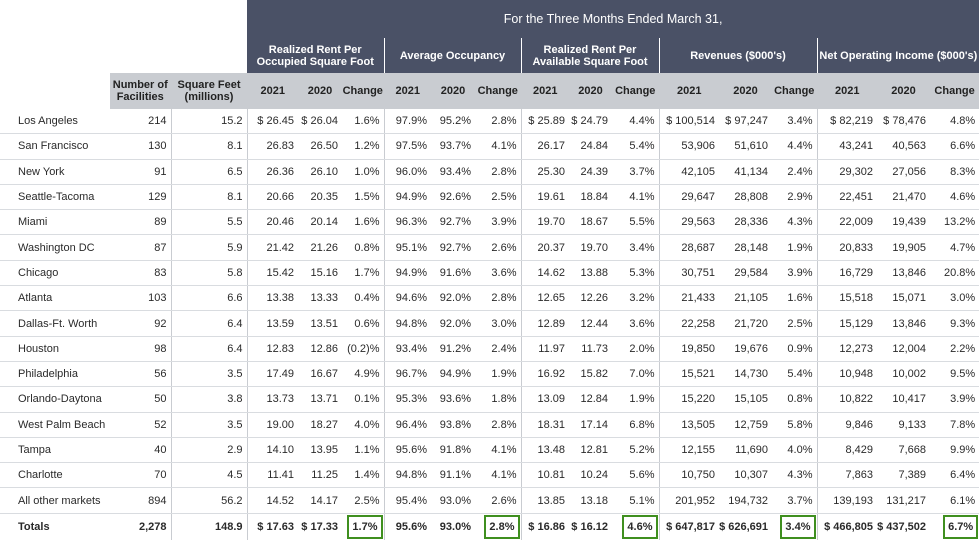  Describe the element at coordinates (407, 273) in the screenshot. I see `table-cell: 94.9%` at that location.